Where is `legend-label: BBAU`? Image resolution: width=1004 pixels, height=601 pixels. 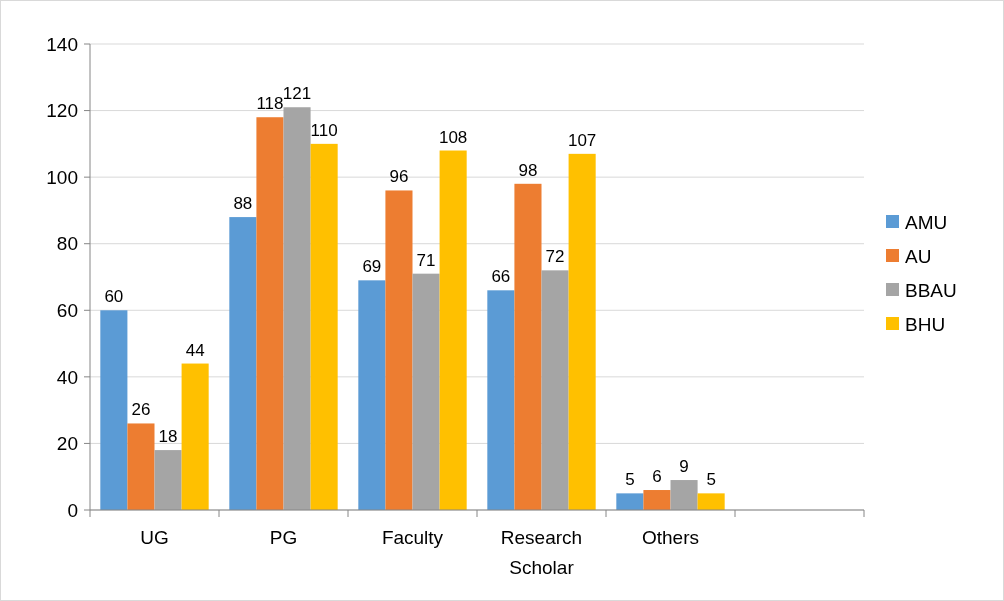
legend-label: BBAU is located at coordinates (931, 290).